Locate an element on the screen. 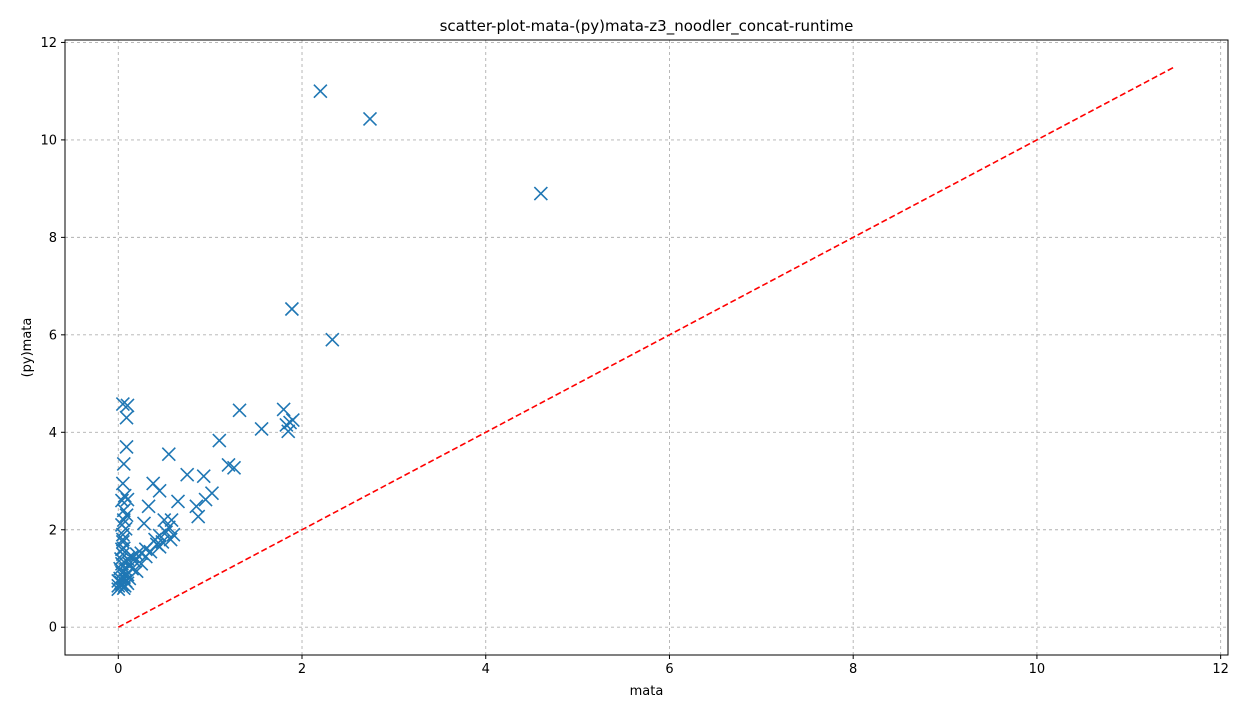 This screenshot has height=719, width=1249. x-tick-label: 4 is located at coordinates (486, 669).